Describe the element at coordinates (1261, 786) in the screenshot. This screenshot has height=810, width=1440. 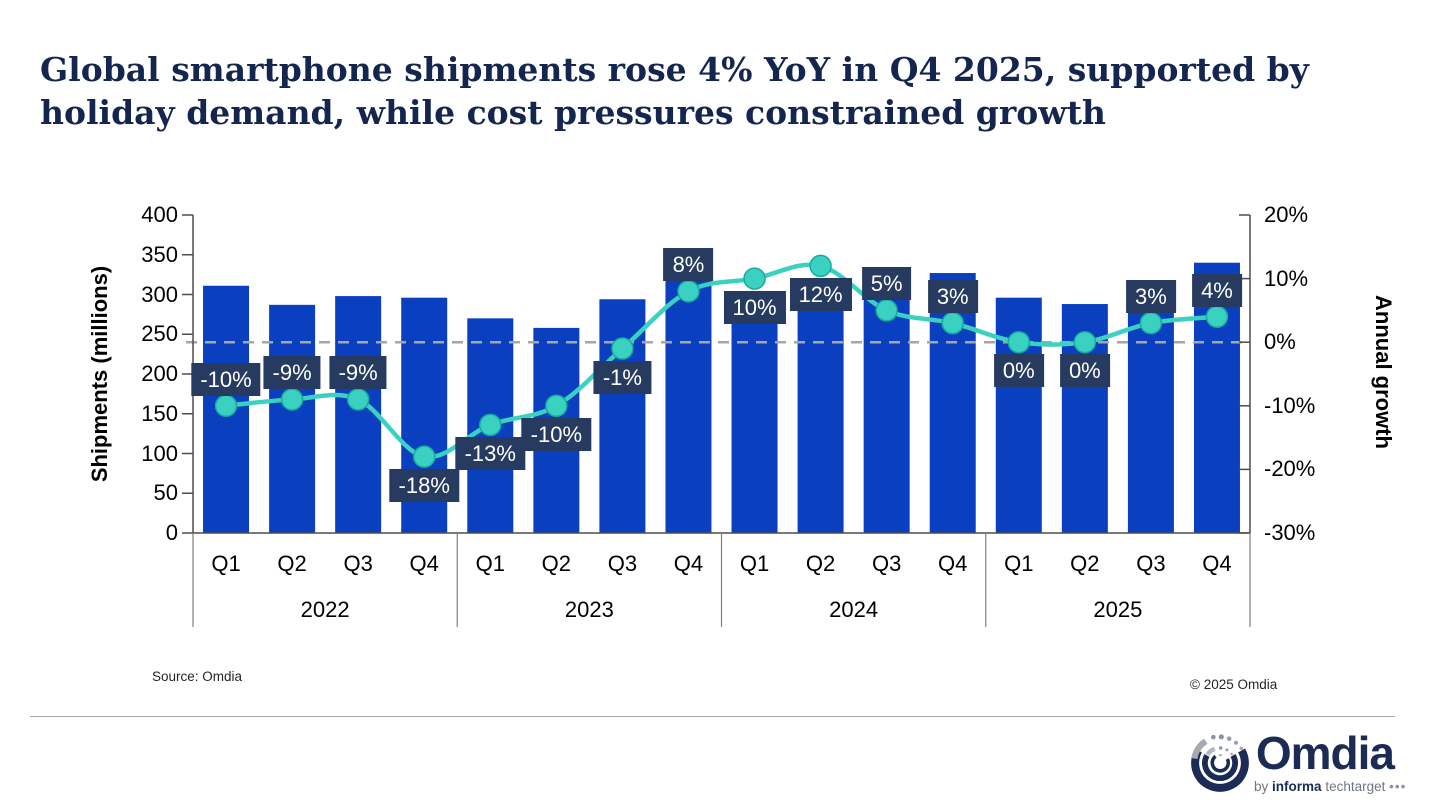
I see `tagline-by: by` at that location.